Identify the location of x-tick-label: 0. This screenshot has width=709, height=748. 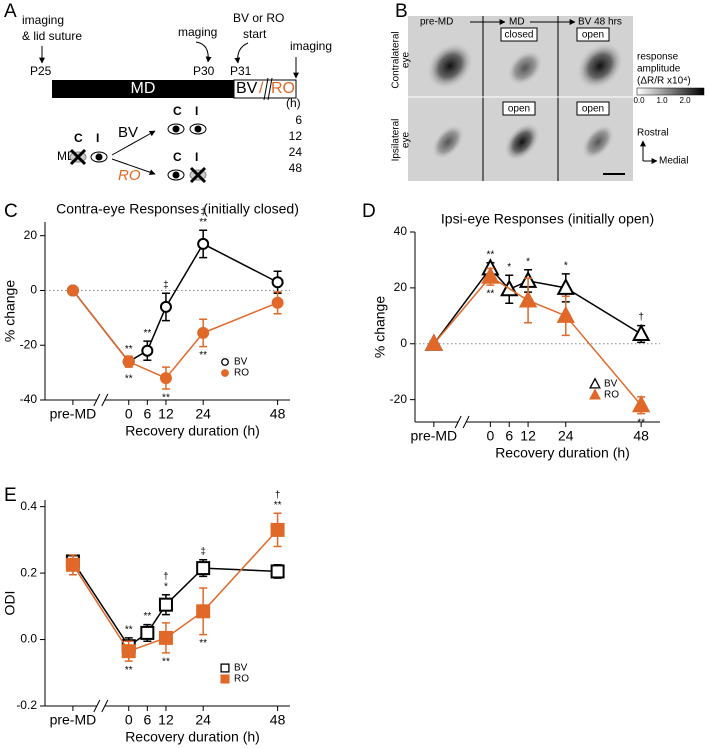
(490, 436).